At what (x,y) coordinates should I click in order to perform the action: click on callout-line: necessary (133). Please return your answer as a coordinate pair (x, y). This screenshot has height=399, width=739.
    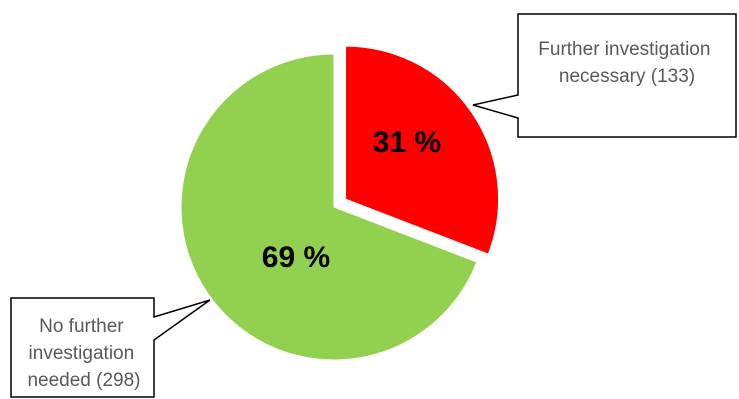
    Looking at the image, I should click on (627, 76).